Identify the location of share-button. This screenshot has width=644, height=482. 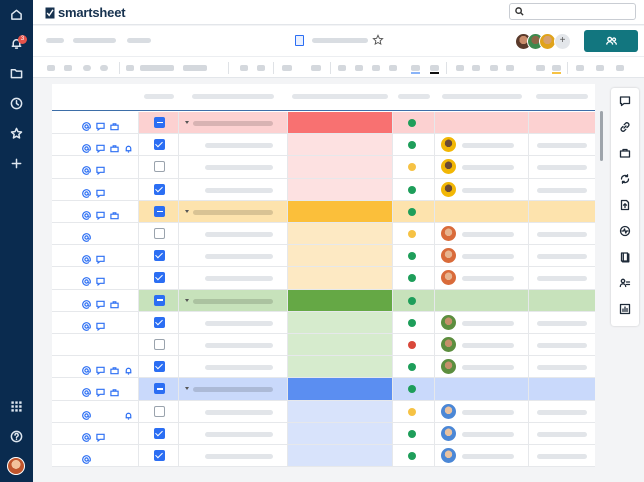
(611, 41).